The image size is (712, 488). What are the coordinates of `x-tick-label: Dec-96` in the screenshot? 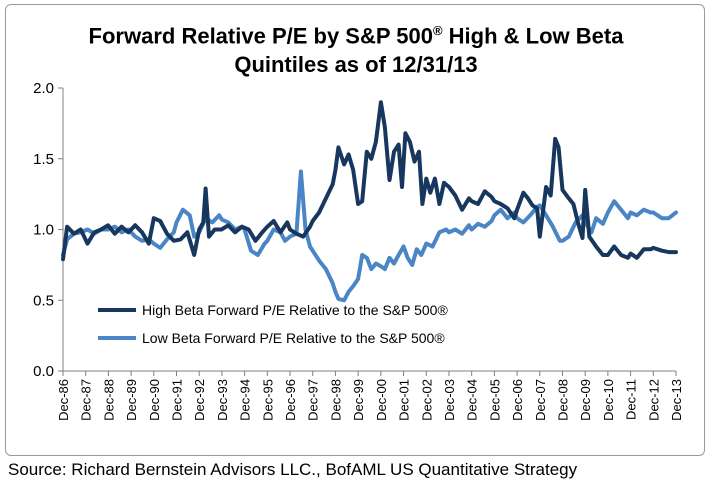 It's located at (290, 400).